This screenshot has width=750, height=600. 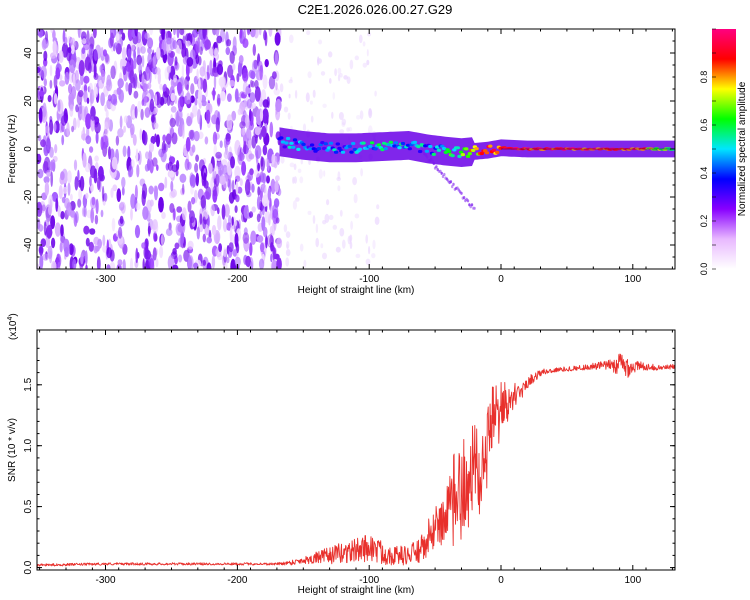 I want to click on signal-tail-blob, so click(x=432, y=161).